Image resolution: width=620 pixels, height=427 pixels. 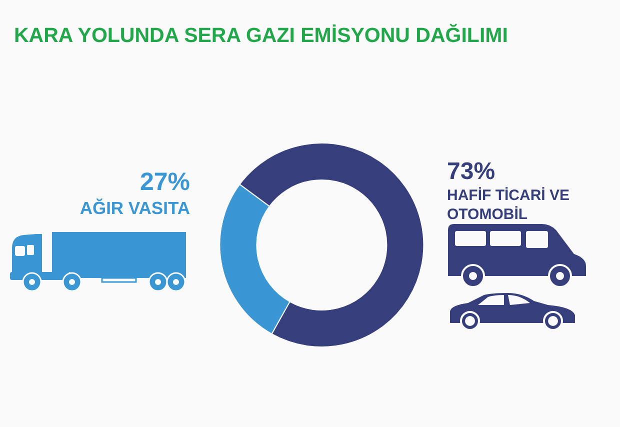 I want to click on data-label: 27%, so click(x=164, y=182).